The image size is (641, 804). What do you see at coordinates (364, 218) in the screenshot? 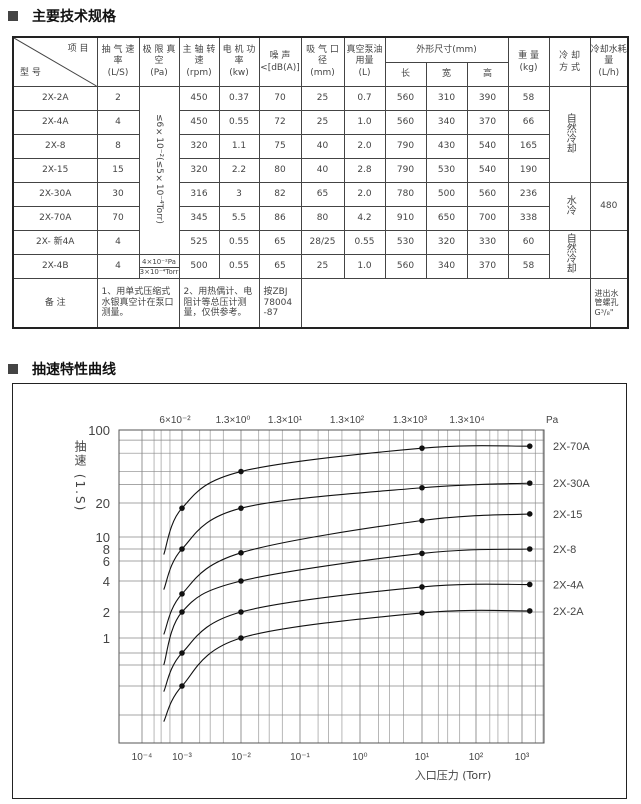
I see `table-cell: 4.2` at bounding box center [364, 218].